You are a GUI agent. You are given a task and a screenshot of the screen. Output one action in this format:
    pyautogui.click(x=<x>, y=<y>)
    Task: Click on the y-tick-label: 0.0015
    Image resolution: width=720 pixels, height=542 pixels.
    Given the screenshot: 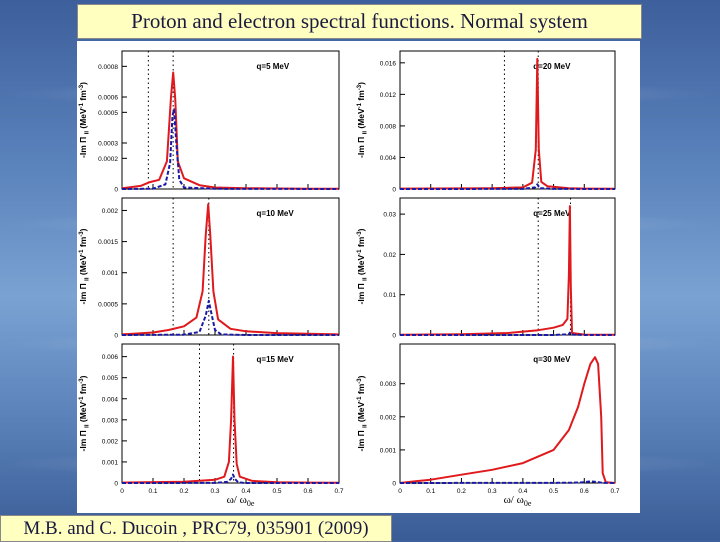 What is the action you would take?
    pyautogui.click(x=108, y=242)
    